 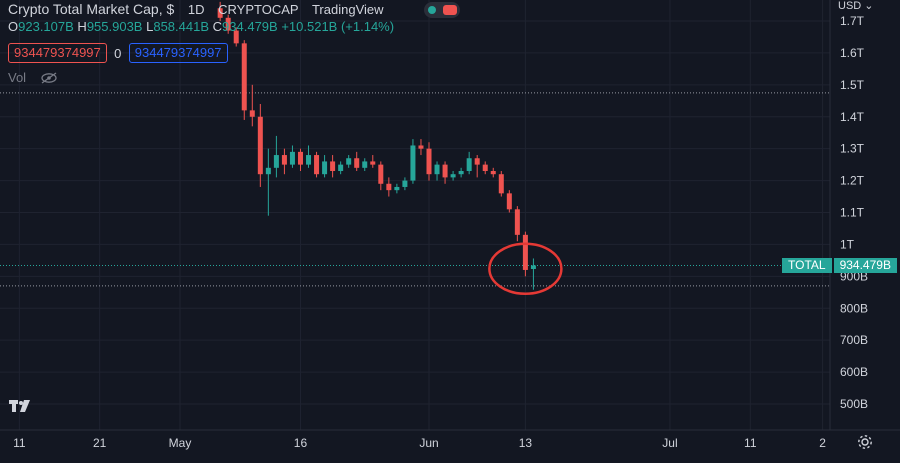 What do you see at coordinates (854, 308) in the screenshot?
I see `price-tick-label: 800B` at bounding box center [854, 308].